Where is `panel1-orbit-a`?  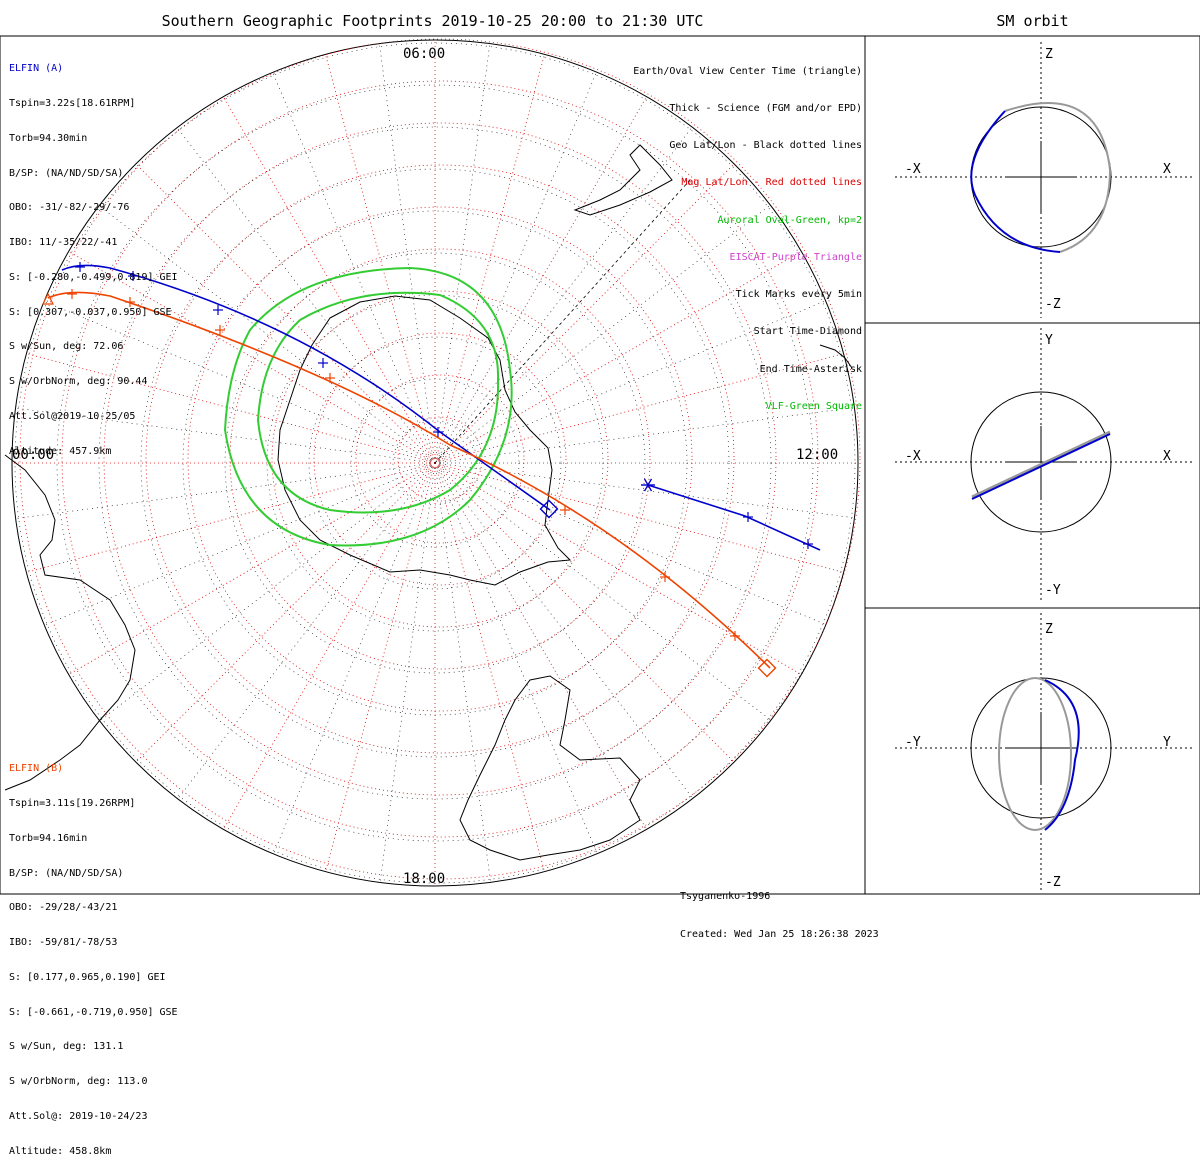 panel1-orbit-a is located at coordinates (1015, 181).